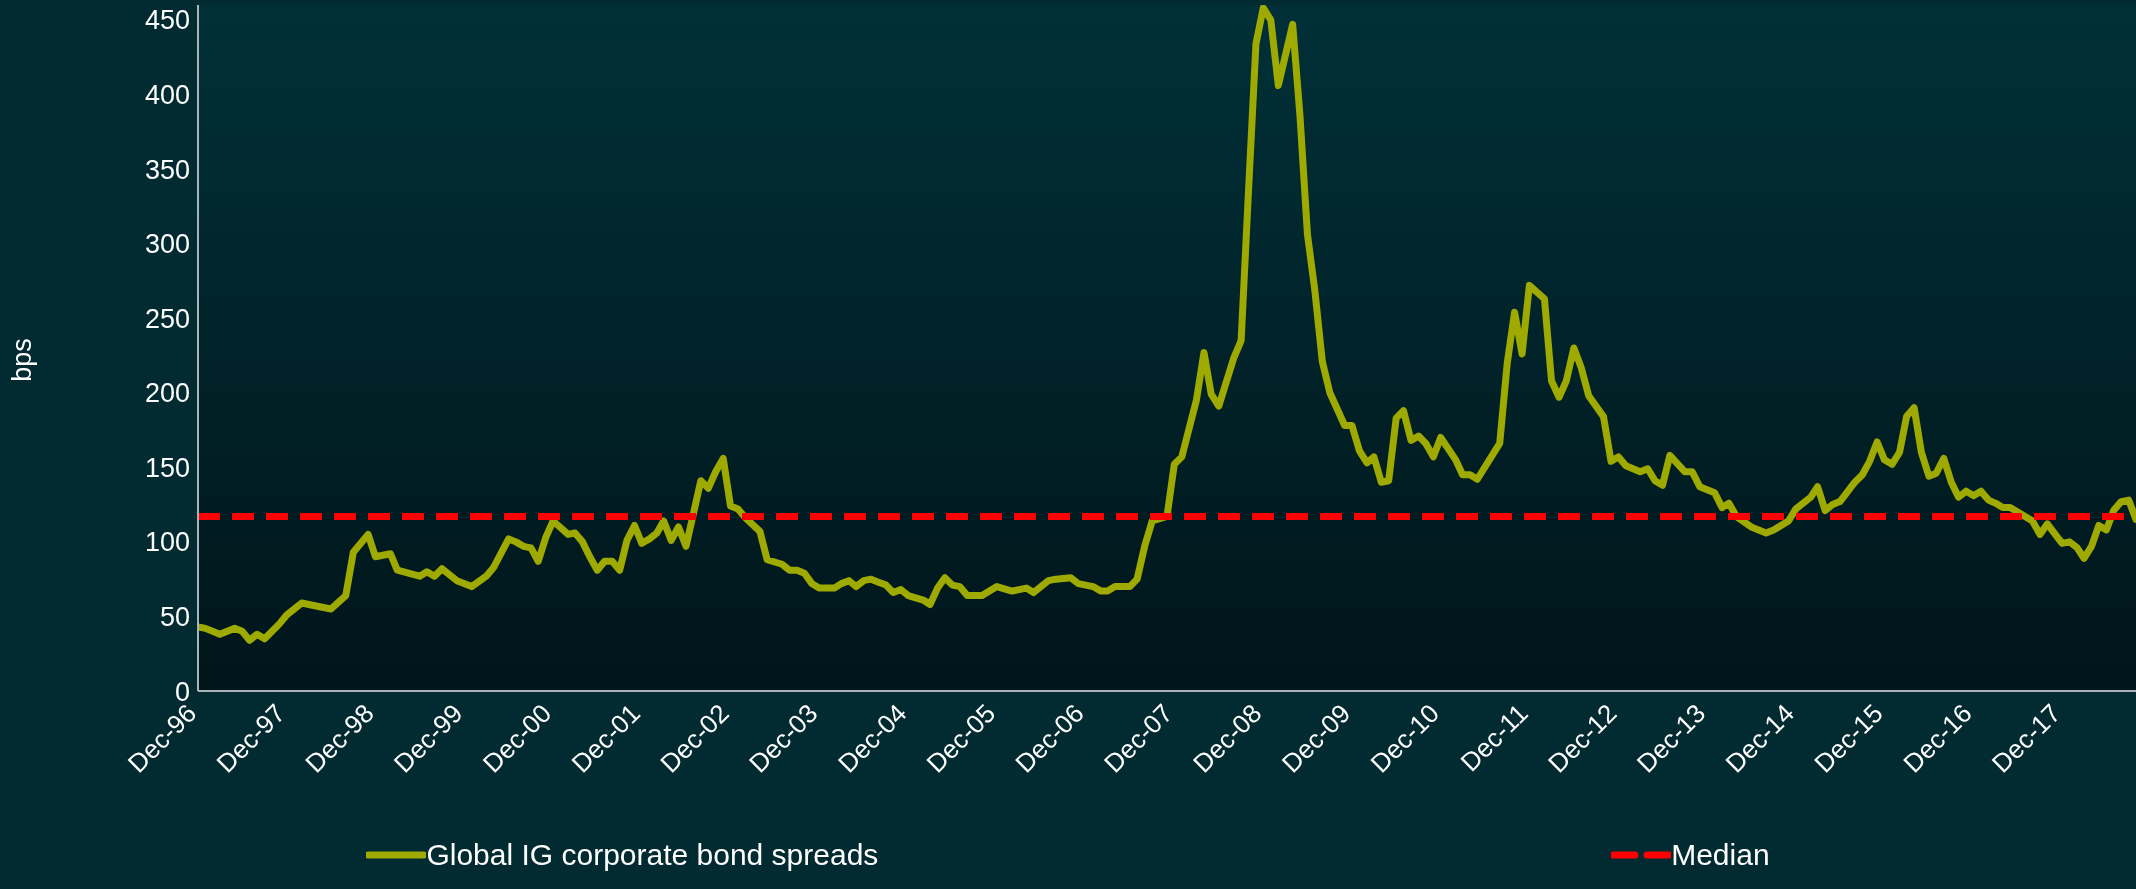 The image size is (2136, 889). Describe the element at coordinates (1720, 855) in the screenshot. I see `legend-label: Median` at that location.